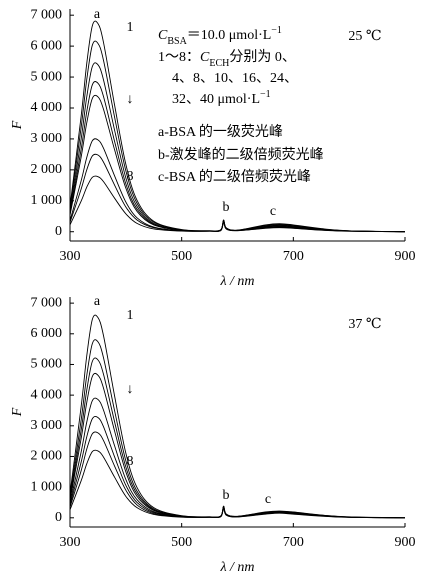  I want to click on note-run: ECH, so click(219, 63).